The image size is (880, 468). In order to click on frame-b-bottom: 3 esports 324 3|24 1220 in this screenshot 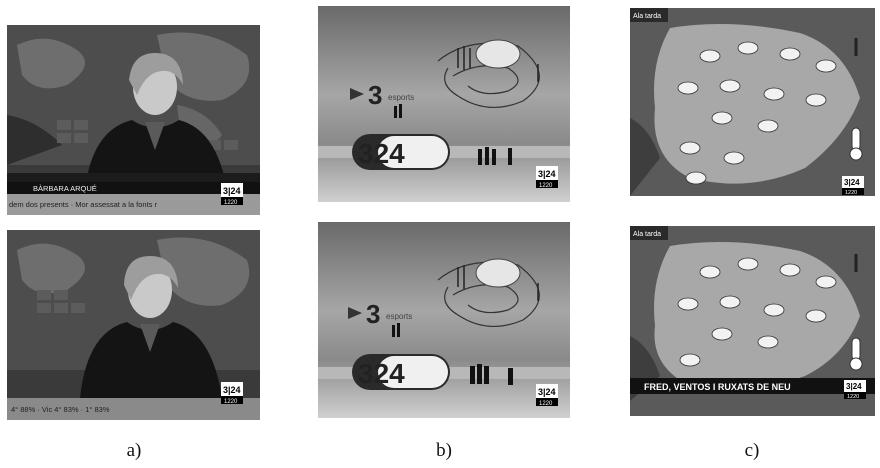, I will do `click(444, 320)`.